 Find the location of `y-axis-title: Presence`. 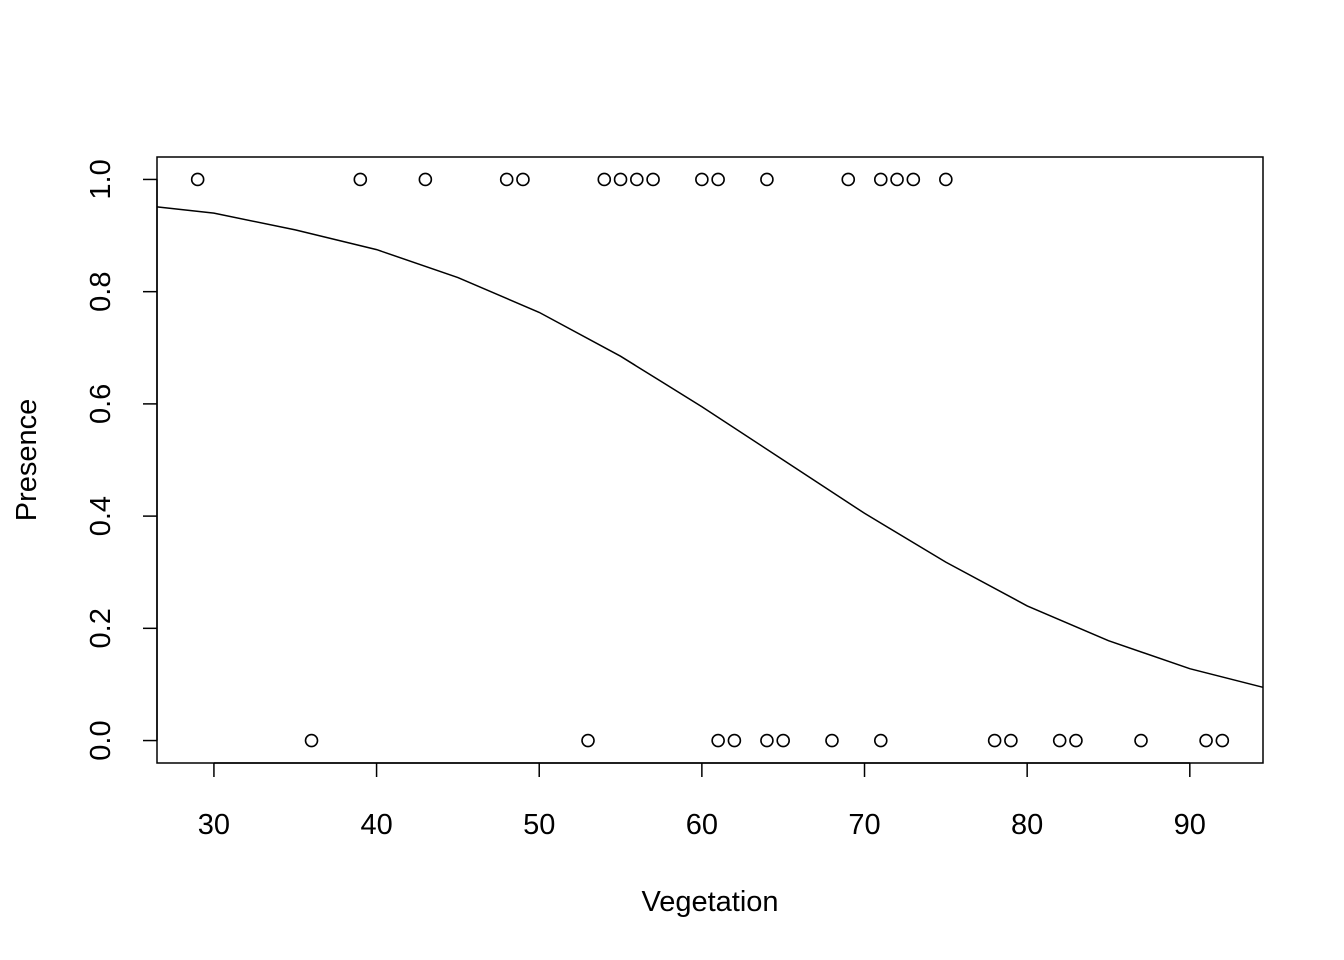

y-axis-title: Presence is located at coordinates (27, 460).